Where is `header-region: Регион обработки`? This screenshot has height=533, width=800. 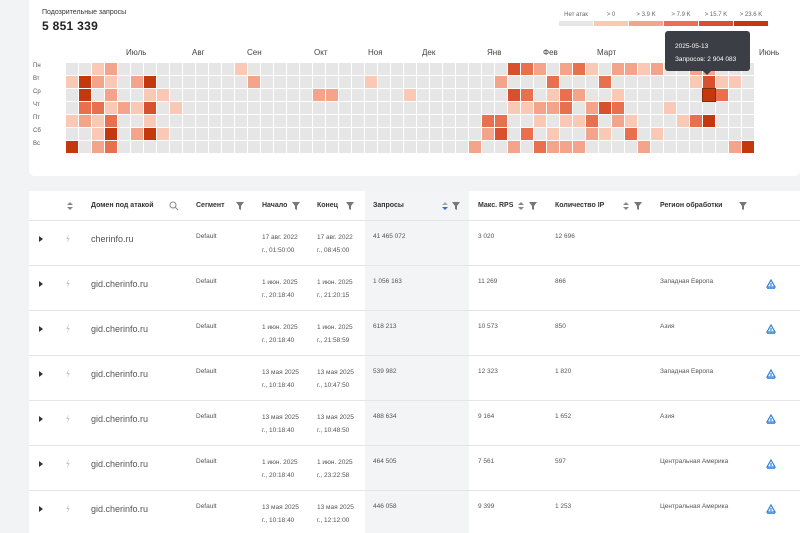
header-region: Регион обработки is located at coordinates (691, 205).